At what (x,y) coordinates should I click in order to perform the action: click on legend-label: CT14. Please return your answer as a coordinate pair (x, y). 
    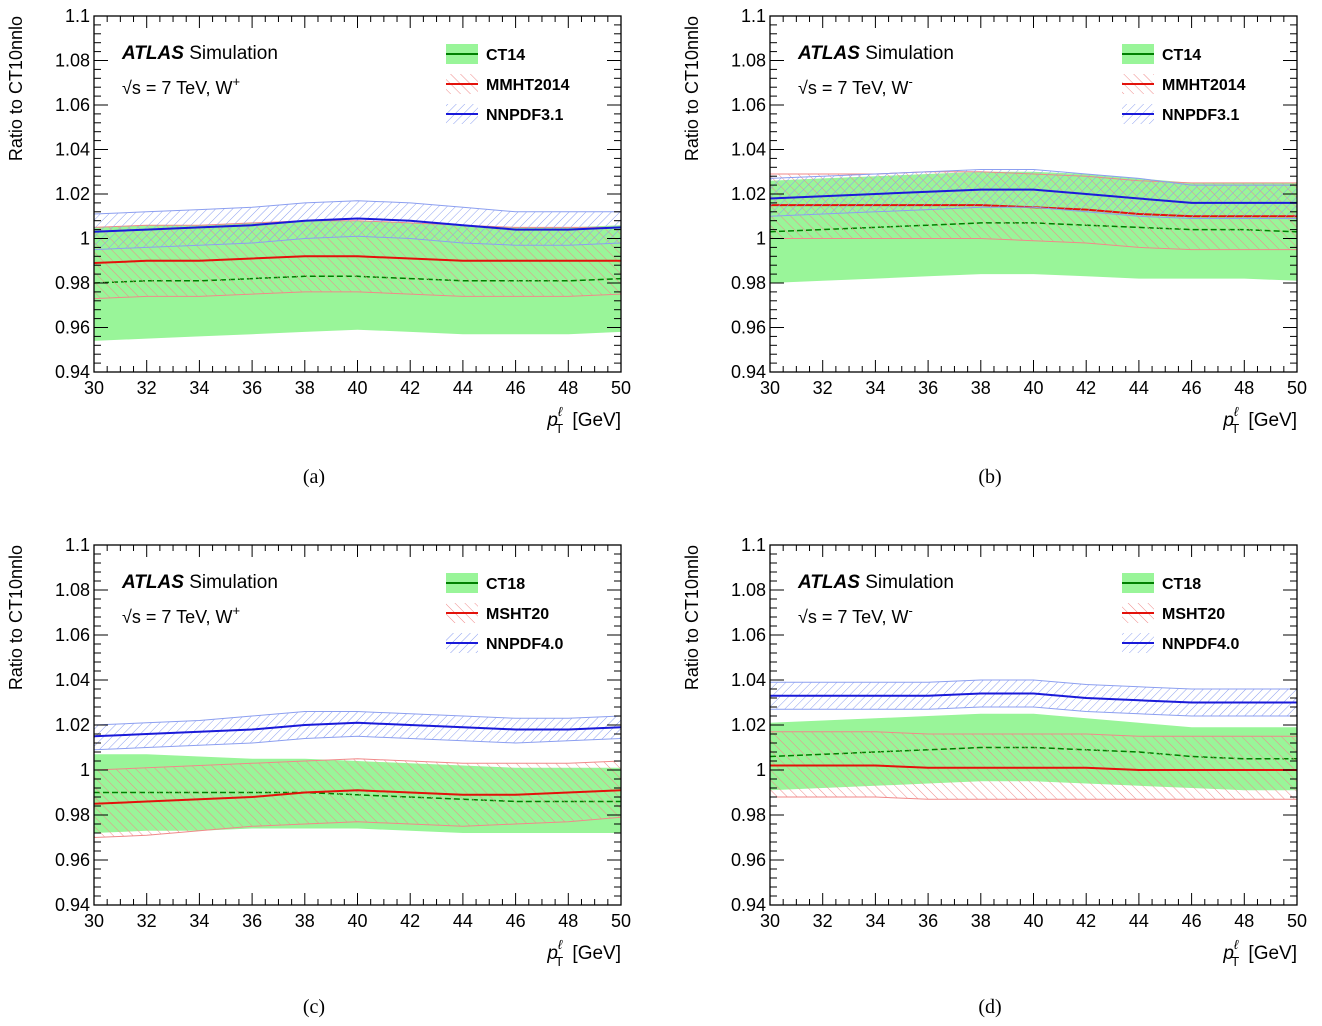
    Looking at the image, I should click on (505, 55).